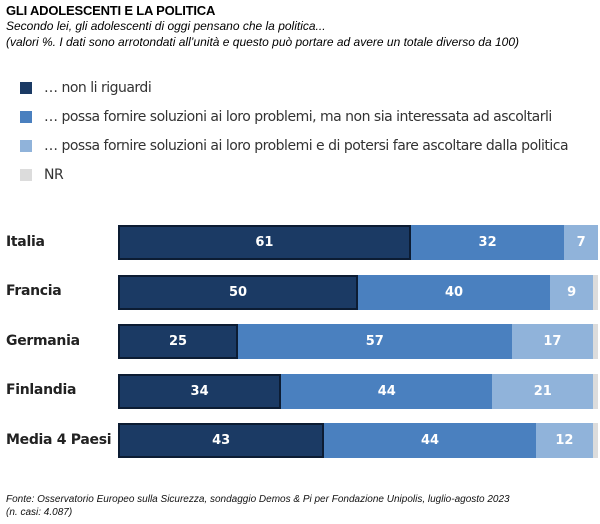 The image size is (600, 524). I want to click on bar-segment-potersi-ascoltare: 17, so click(552, 341).